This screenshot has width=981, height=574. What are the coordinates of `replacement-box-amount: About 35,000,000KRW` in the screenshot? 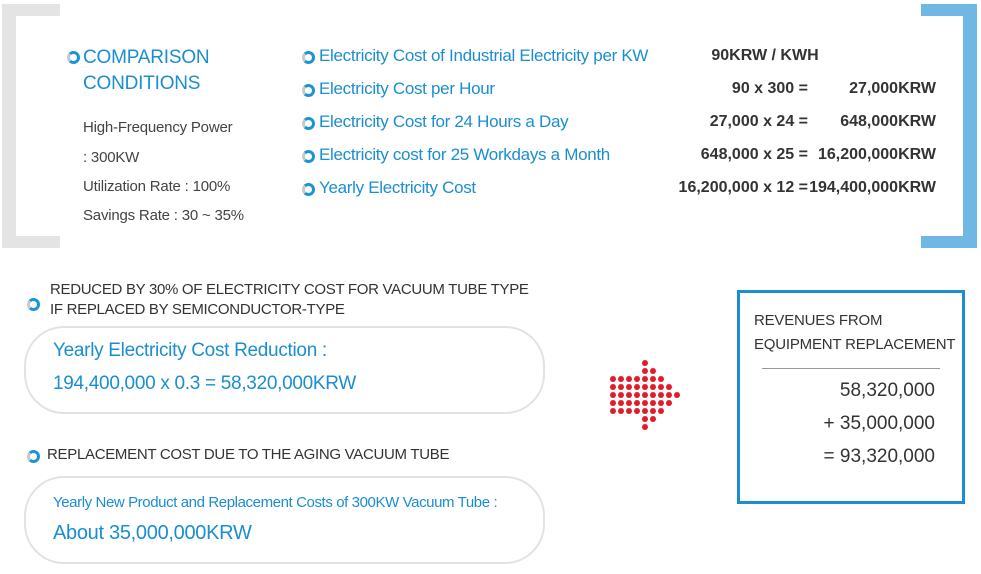 It's located at (152, 533).